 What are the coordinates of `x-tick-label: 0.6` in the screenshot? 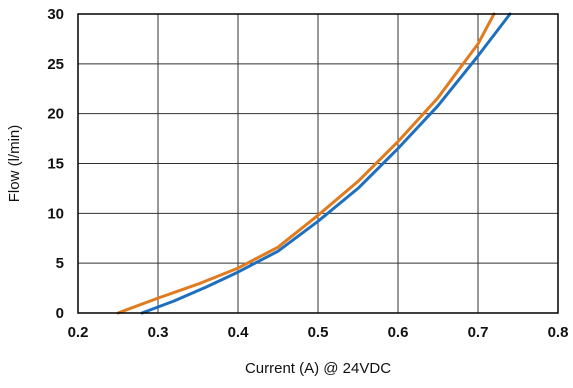 It's located at (398, 332).